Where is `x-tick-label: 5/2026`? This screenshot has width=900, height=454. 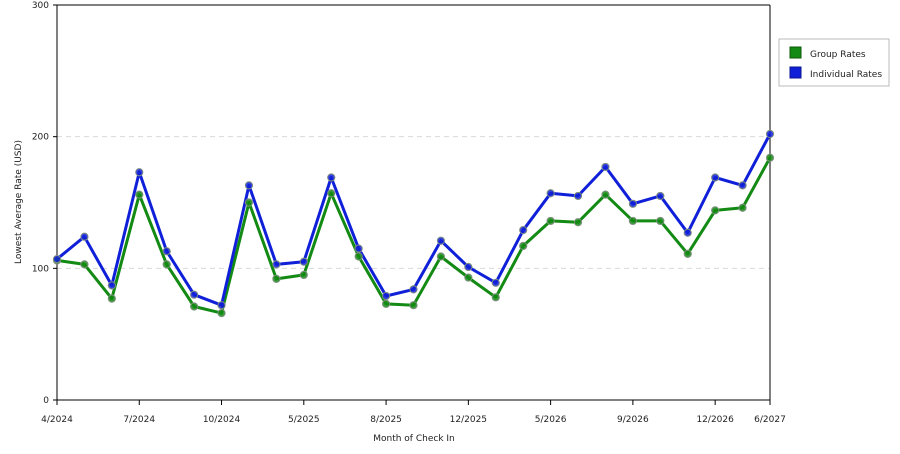 x-tick-label: 5/2026 is located at coordinates (551, 420).